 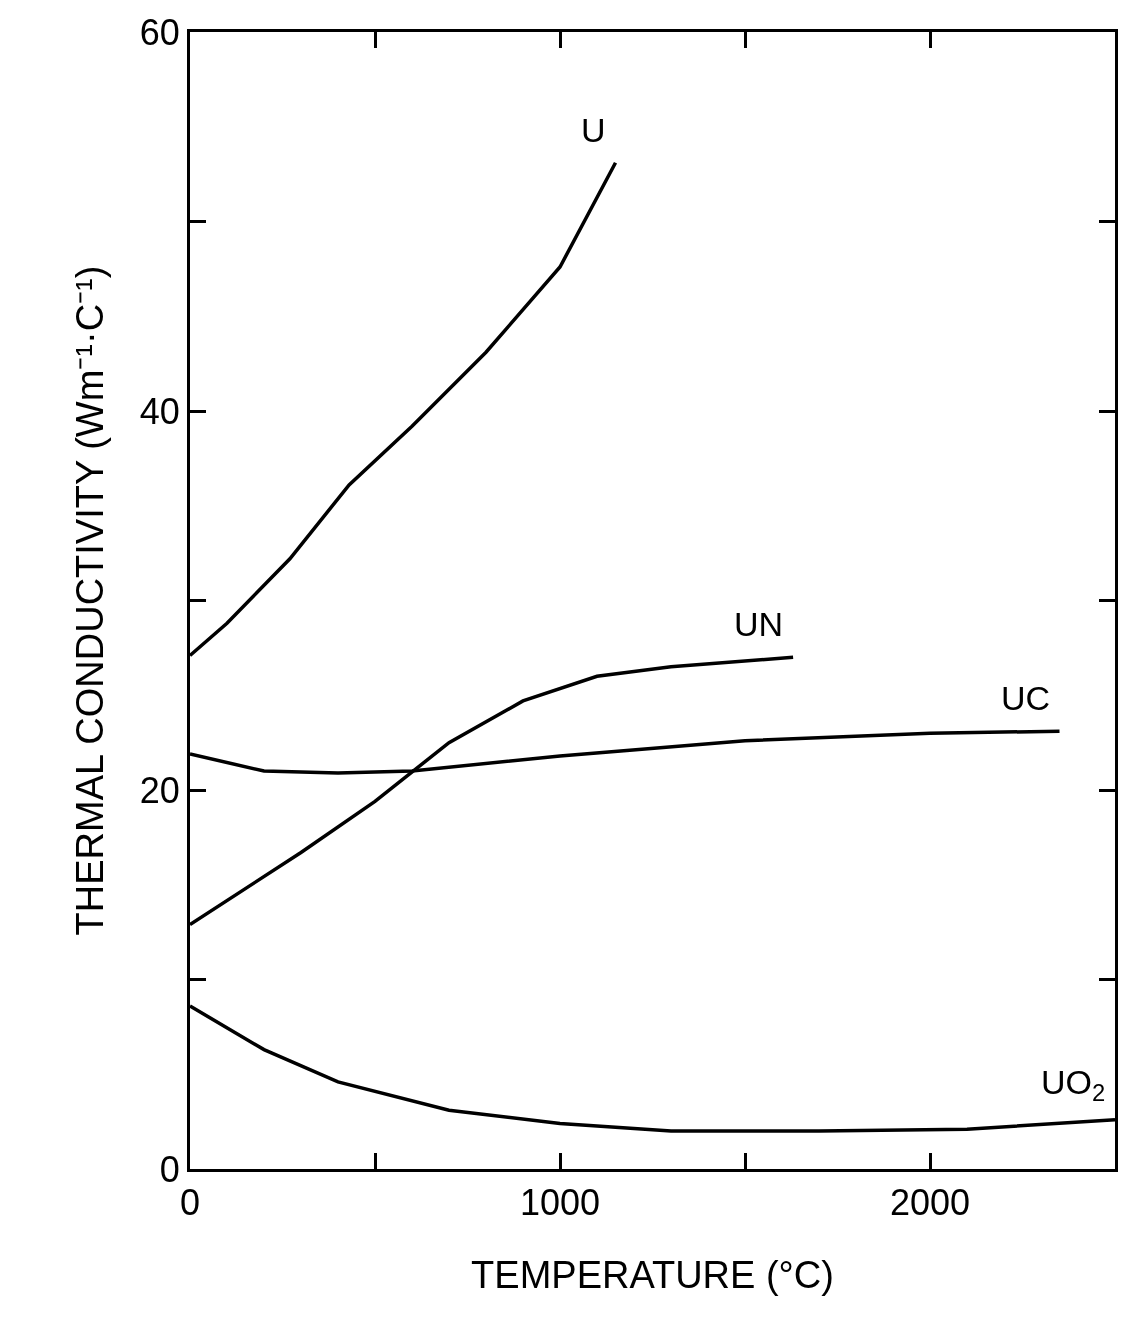 What do you see at coordinates (159, 411) in the screenshot?
I see `y-tick-label: 40` at bounding box center [159, 411].